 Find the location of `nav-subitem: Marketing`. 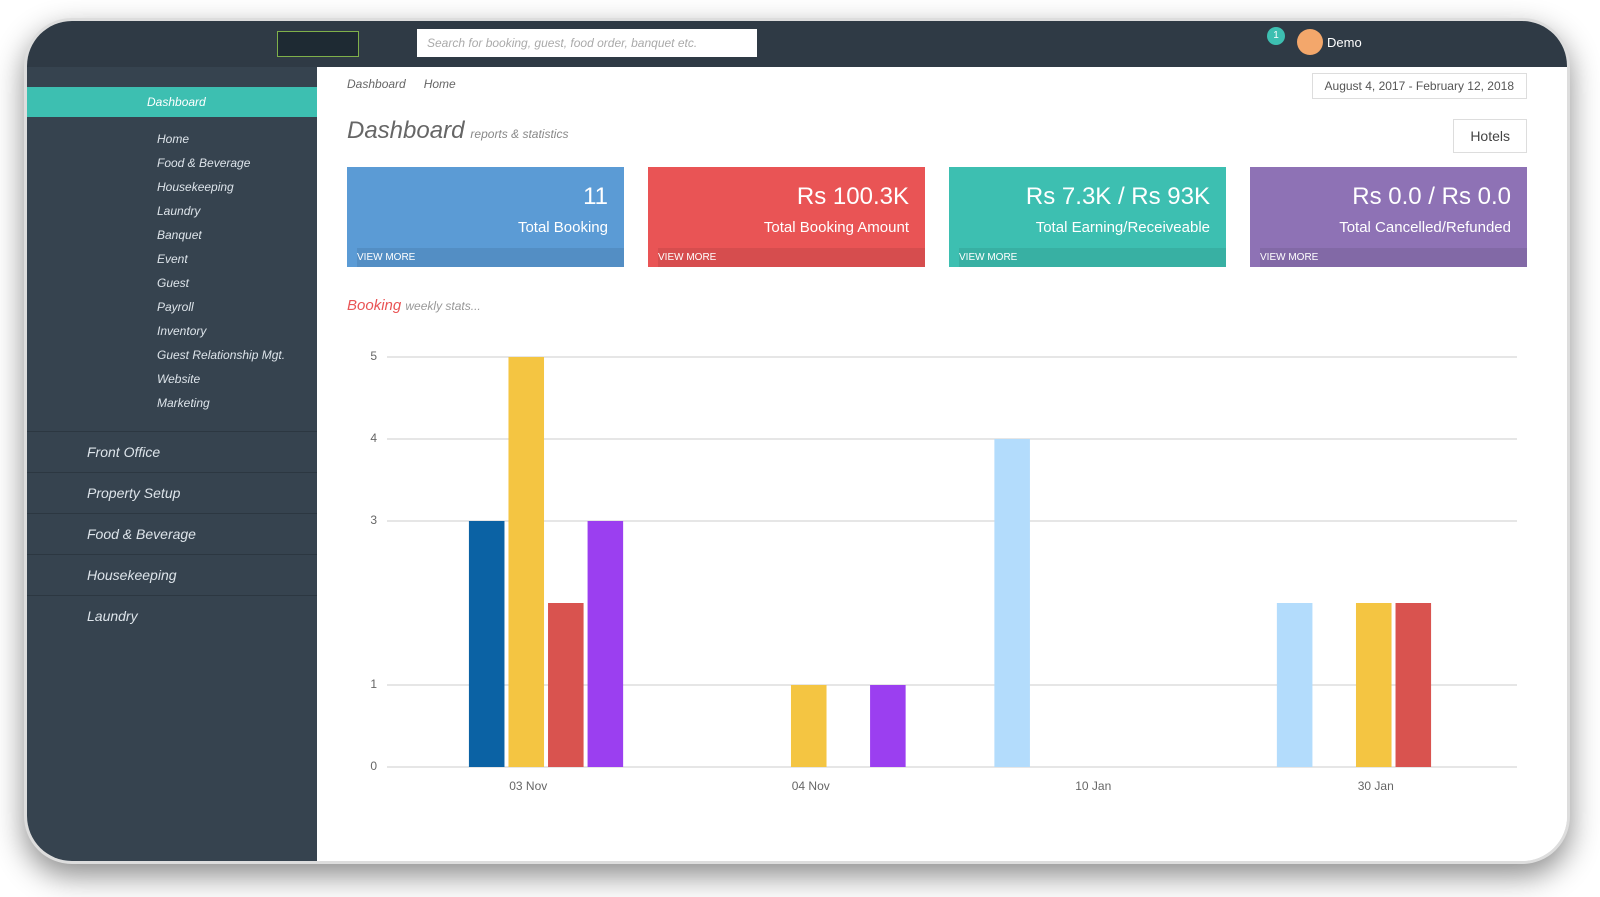

nav-subitem: Marketing is located at coordinates (183, 403).